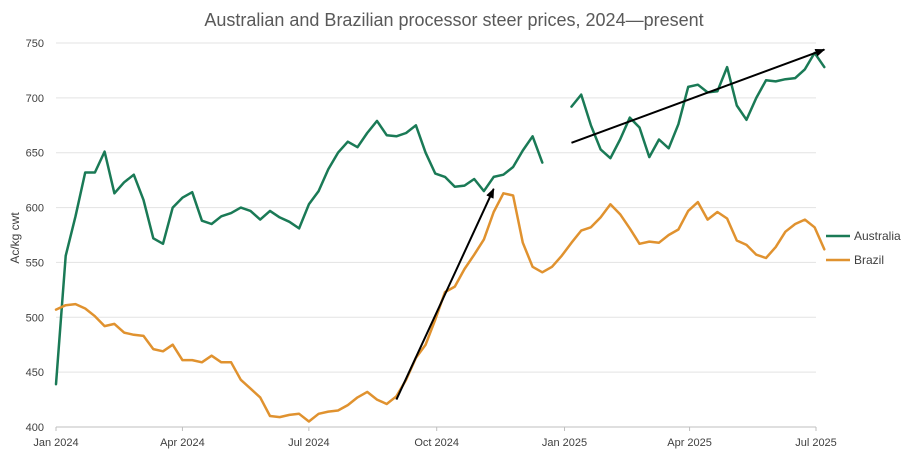 The height and width of the screenshot is (461, 908). What do you see at coordinates (877, 236) in the screenshot?
I see `legend-label-australia: Australia` at bounding box center [877, 236].